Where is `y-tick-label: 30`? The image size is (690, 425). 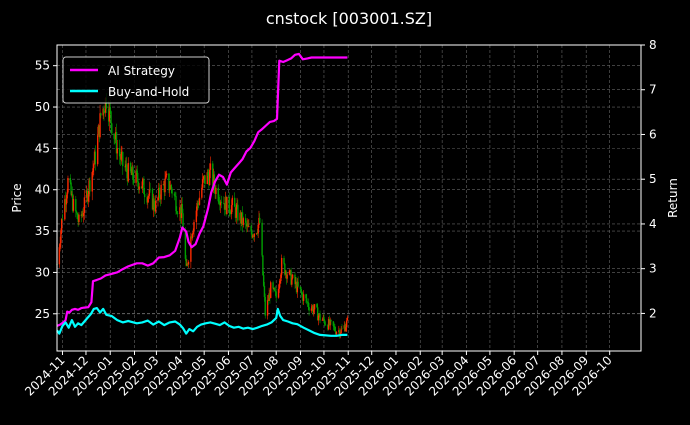 y-tick-label: 30 is located at coordinates (42, 272).